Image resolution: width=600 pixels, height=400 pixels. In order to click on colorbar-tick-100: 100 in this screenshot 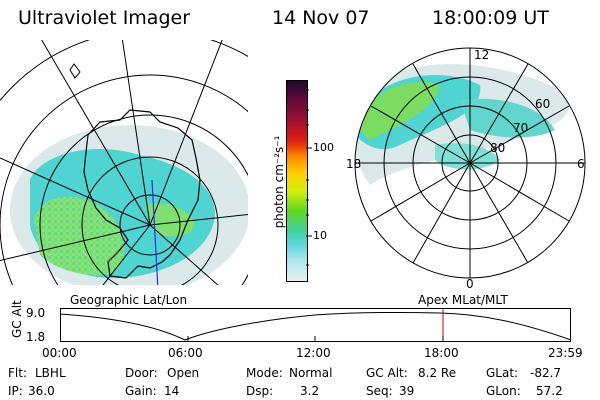, I will do `click(323, 147)`.